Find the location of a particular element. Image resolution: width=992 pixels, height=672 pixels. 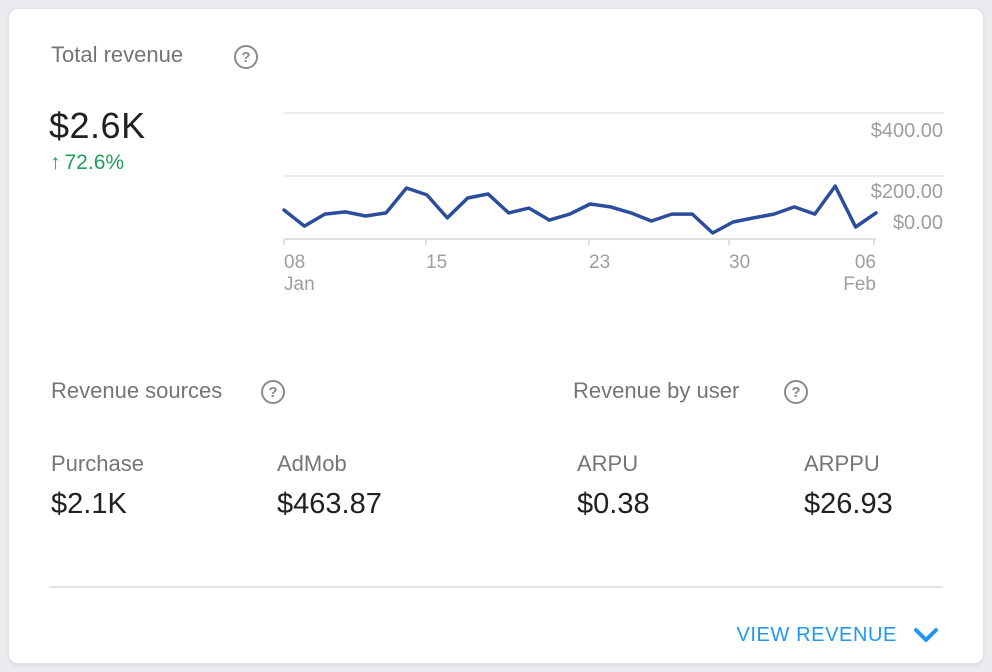

y-tick-0: $0.00 is located at coordinates (918, 223).